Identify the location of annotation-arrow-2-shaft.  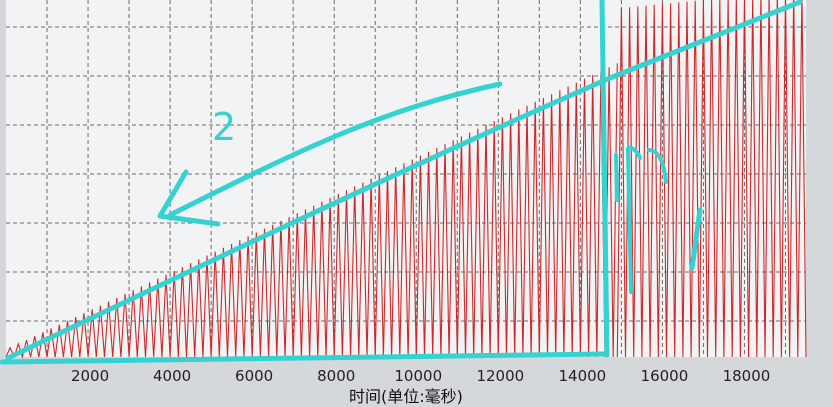
(335, 149).